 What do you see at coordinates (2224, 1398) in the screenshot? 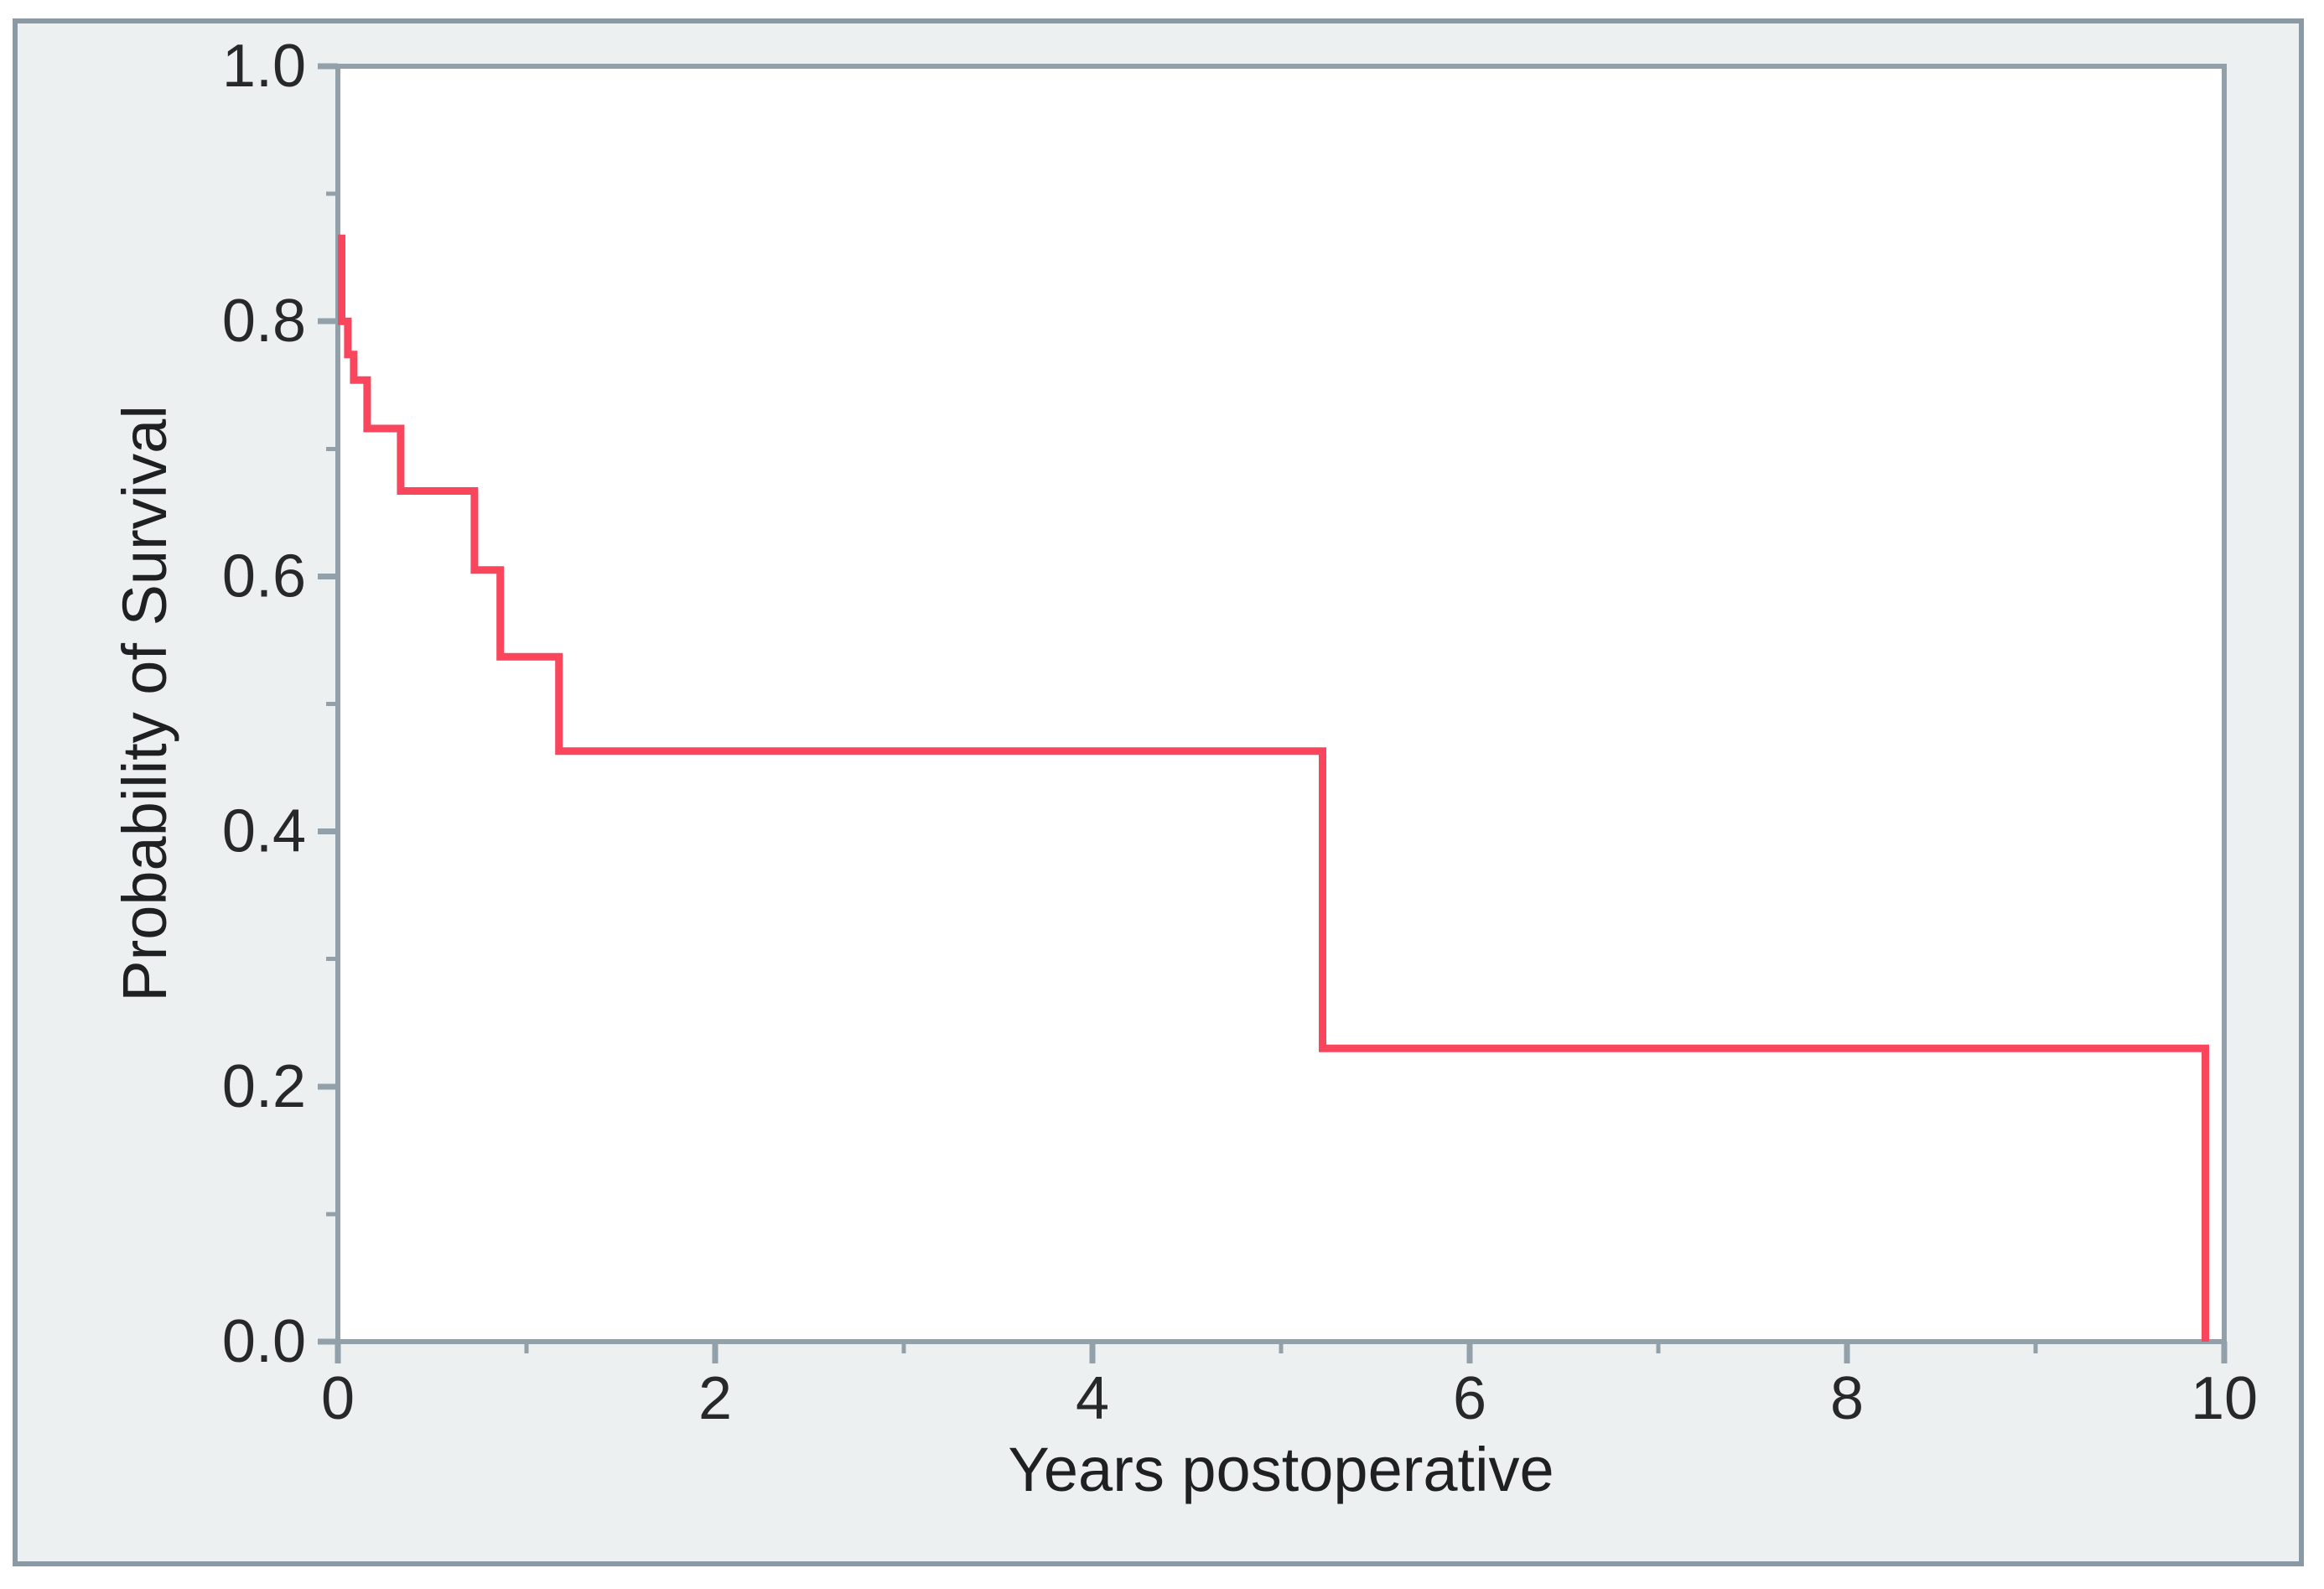
I see `x-tick-label: 10` at bounding box center [2224, 1398].